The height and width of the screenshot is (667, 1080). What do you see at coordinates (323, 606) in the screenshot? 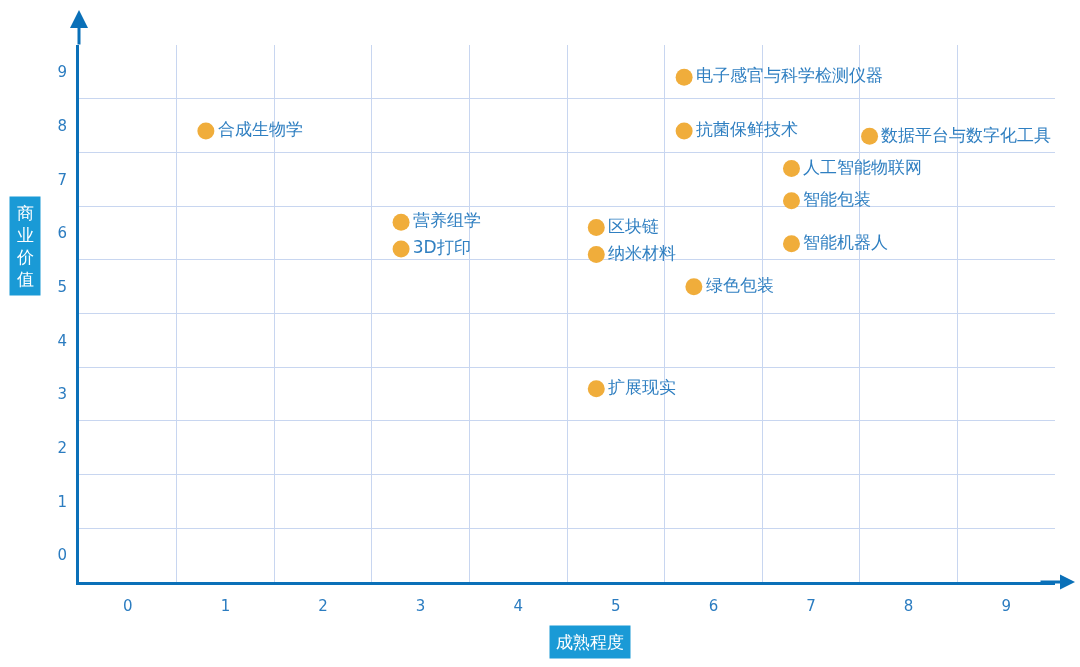
I see `x-tick-label: 2` at bounding box center [323, 606].